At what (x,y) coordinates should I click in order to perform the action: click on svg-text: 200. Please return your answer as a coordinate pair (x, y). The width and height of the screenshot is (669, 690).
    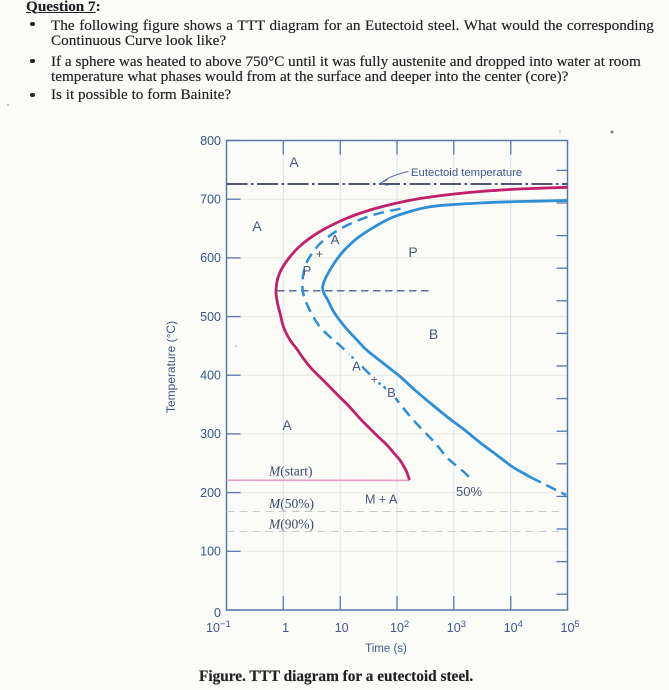
    Looking at the image, I should click on (210, 493).